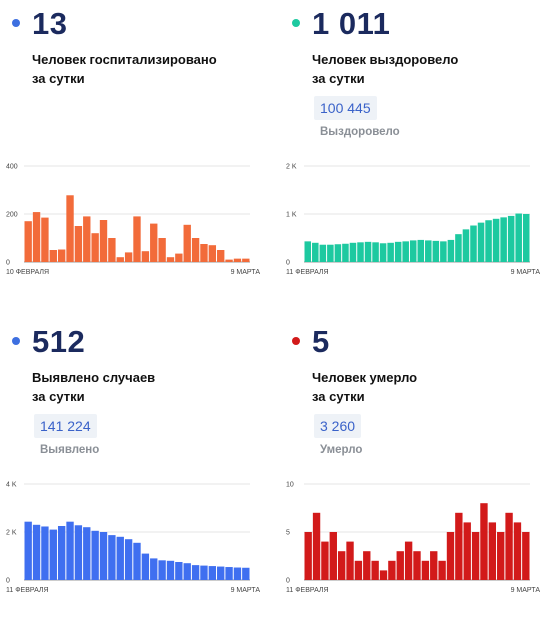  What do you see at coordinates (8, 581) in the screenshot?
I see `cases-ytick-label: 0` at bounding box center [8, 581].